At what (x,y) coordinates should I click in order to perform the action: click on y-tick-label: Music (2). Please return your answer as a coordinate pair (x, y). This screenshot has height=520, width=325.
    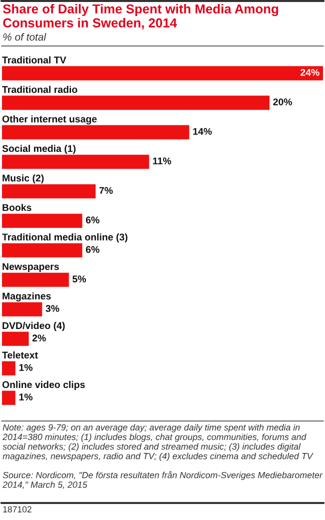
    Looking at the image, I should click on (23, 179).